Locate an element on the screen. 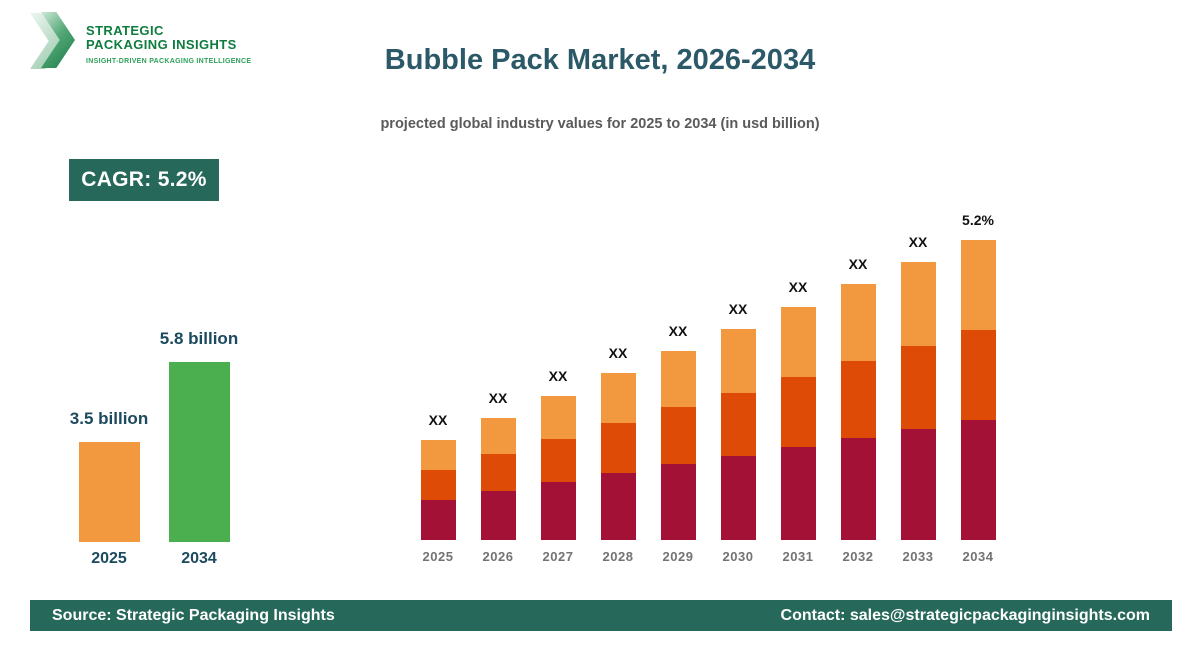 This screenshot has width=1200, height=650. bar-year-label: 2025 is located at coordinates (438, 556).